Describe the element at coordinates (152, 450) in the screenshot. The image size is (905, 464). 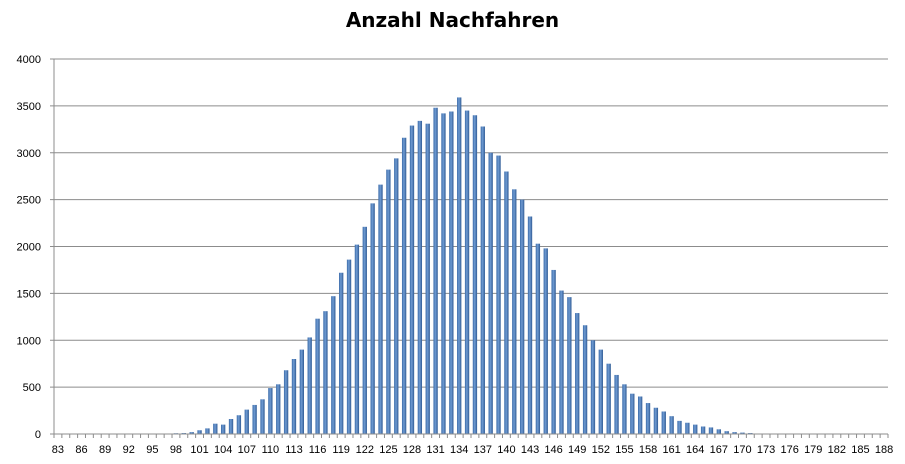
I see `x-tick-label: 95` at that location.